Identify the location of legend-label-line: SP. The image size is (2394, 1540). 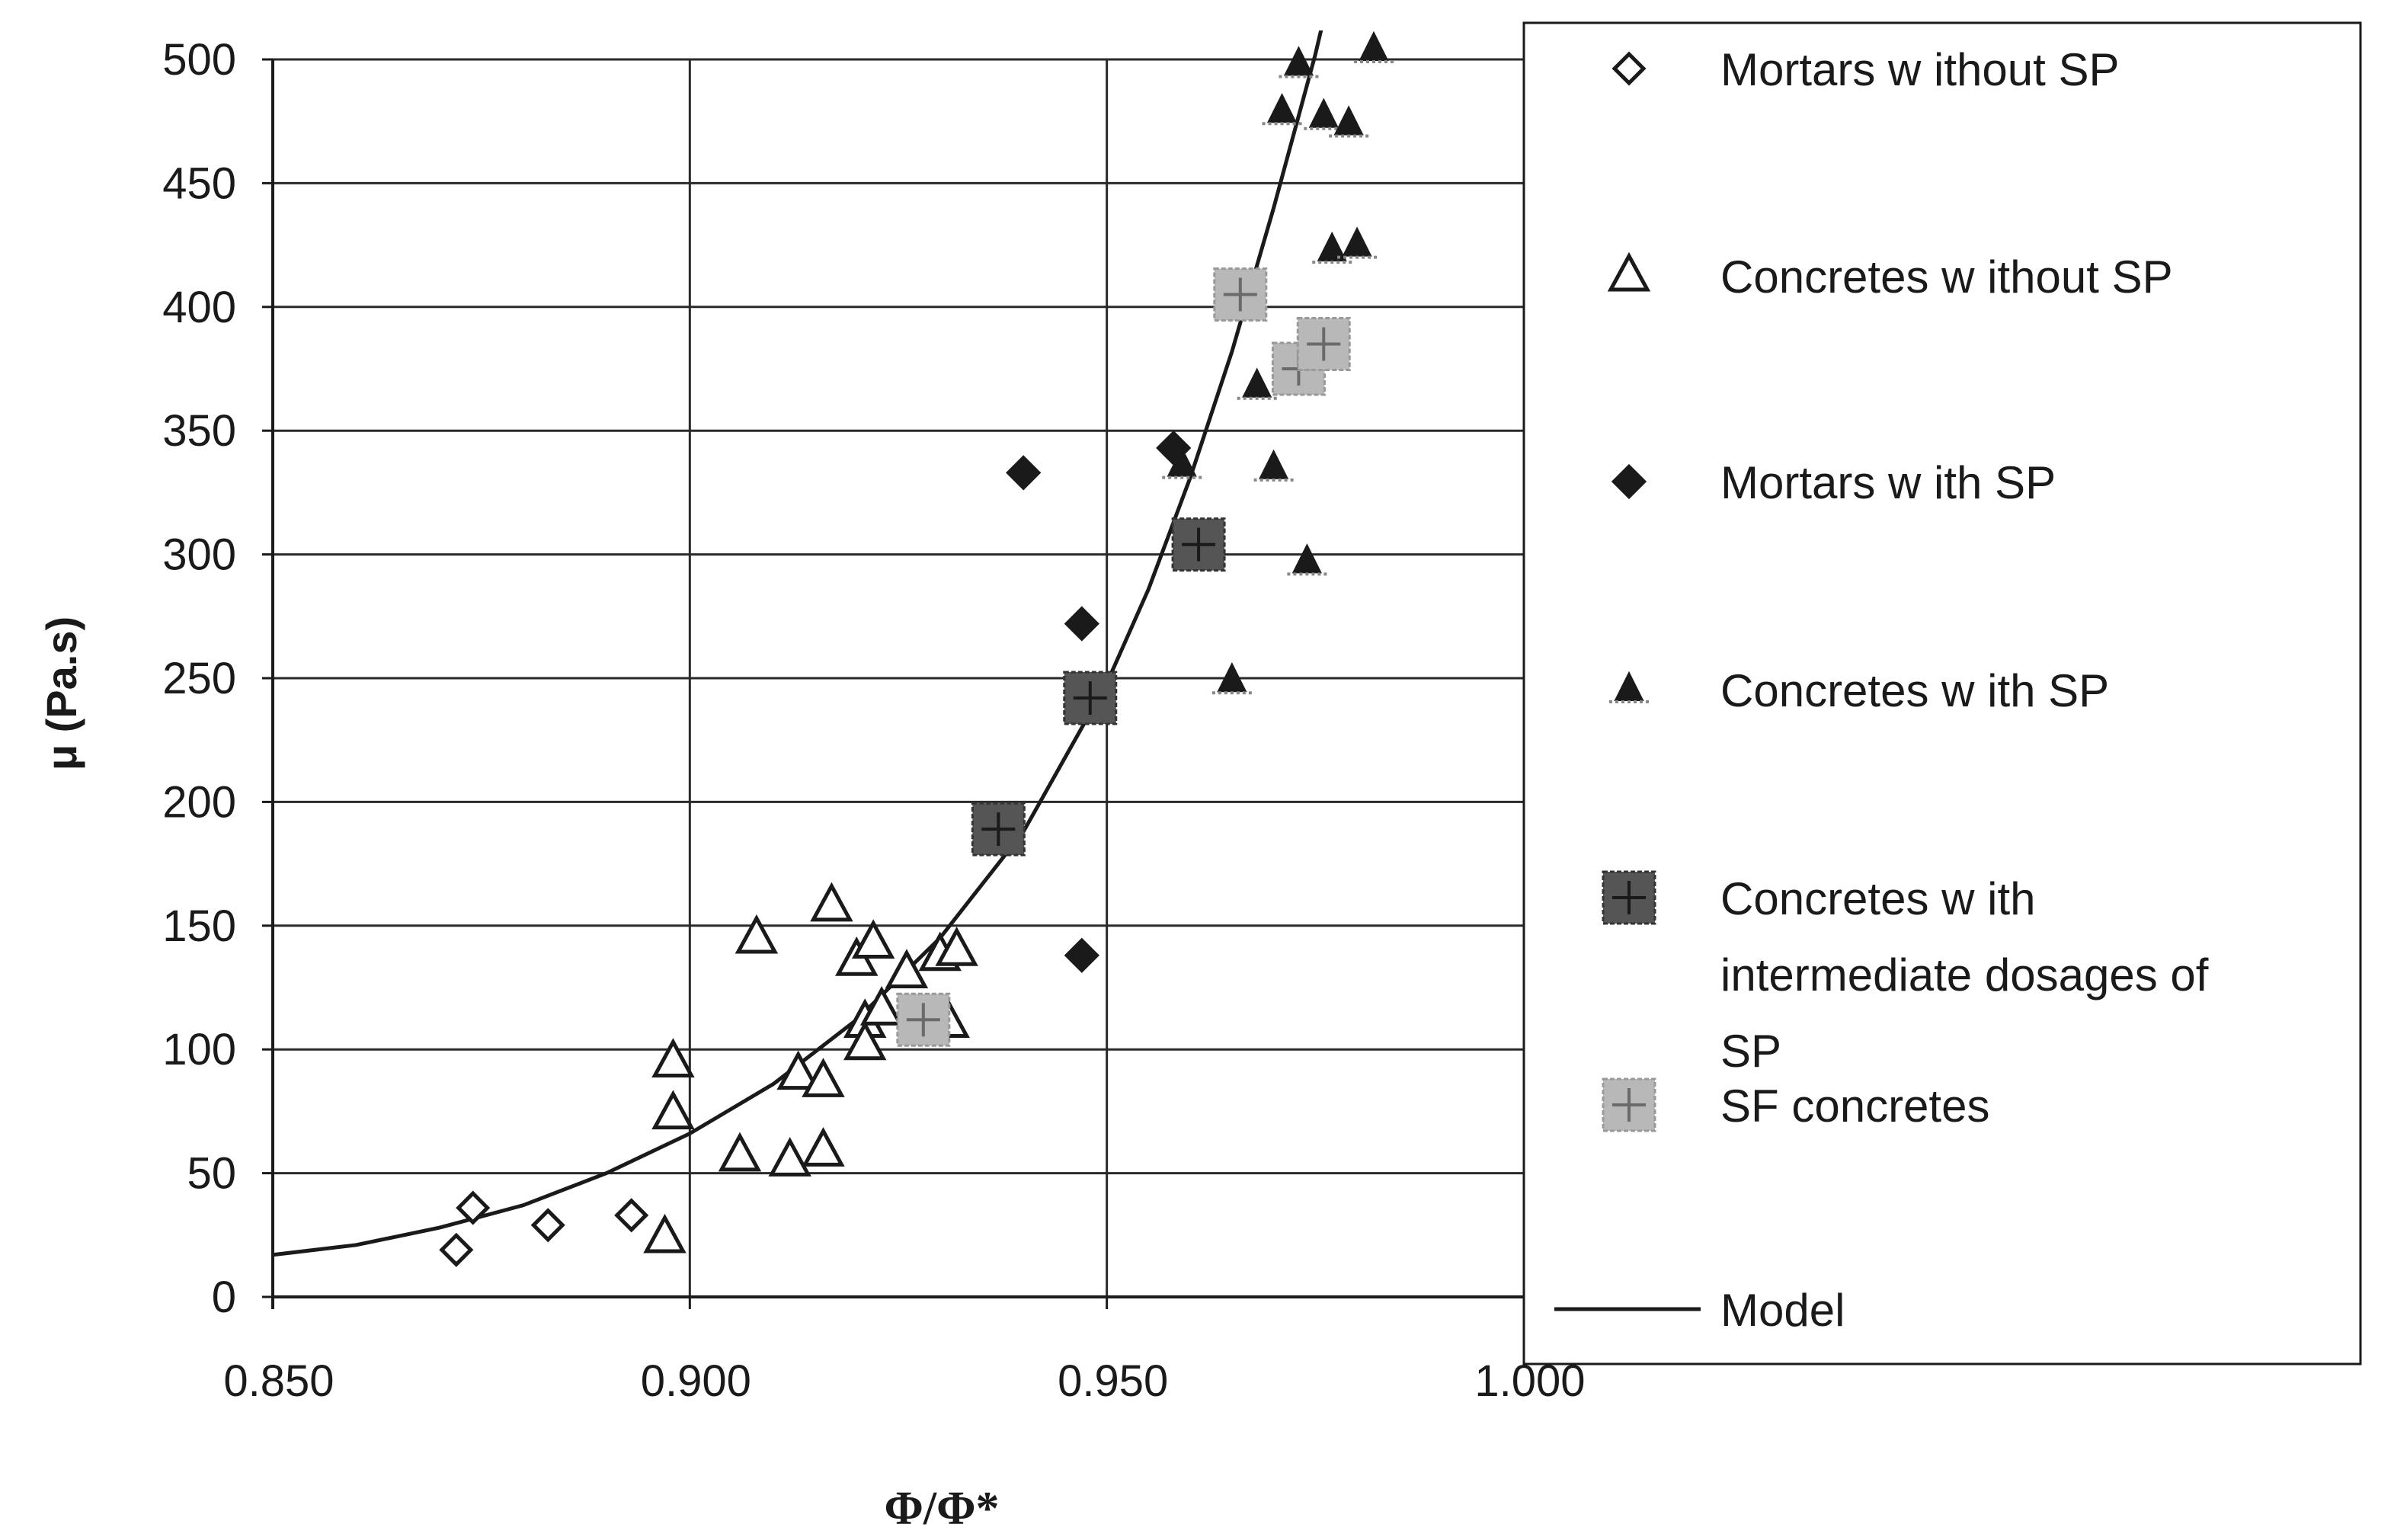
(1750, 1051).